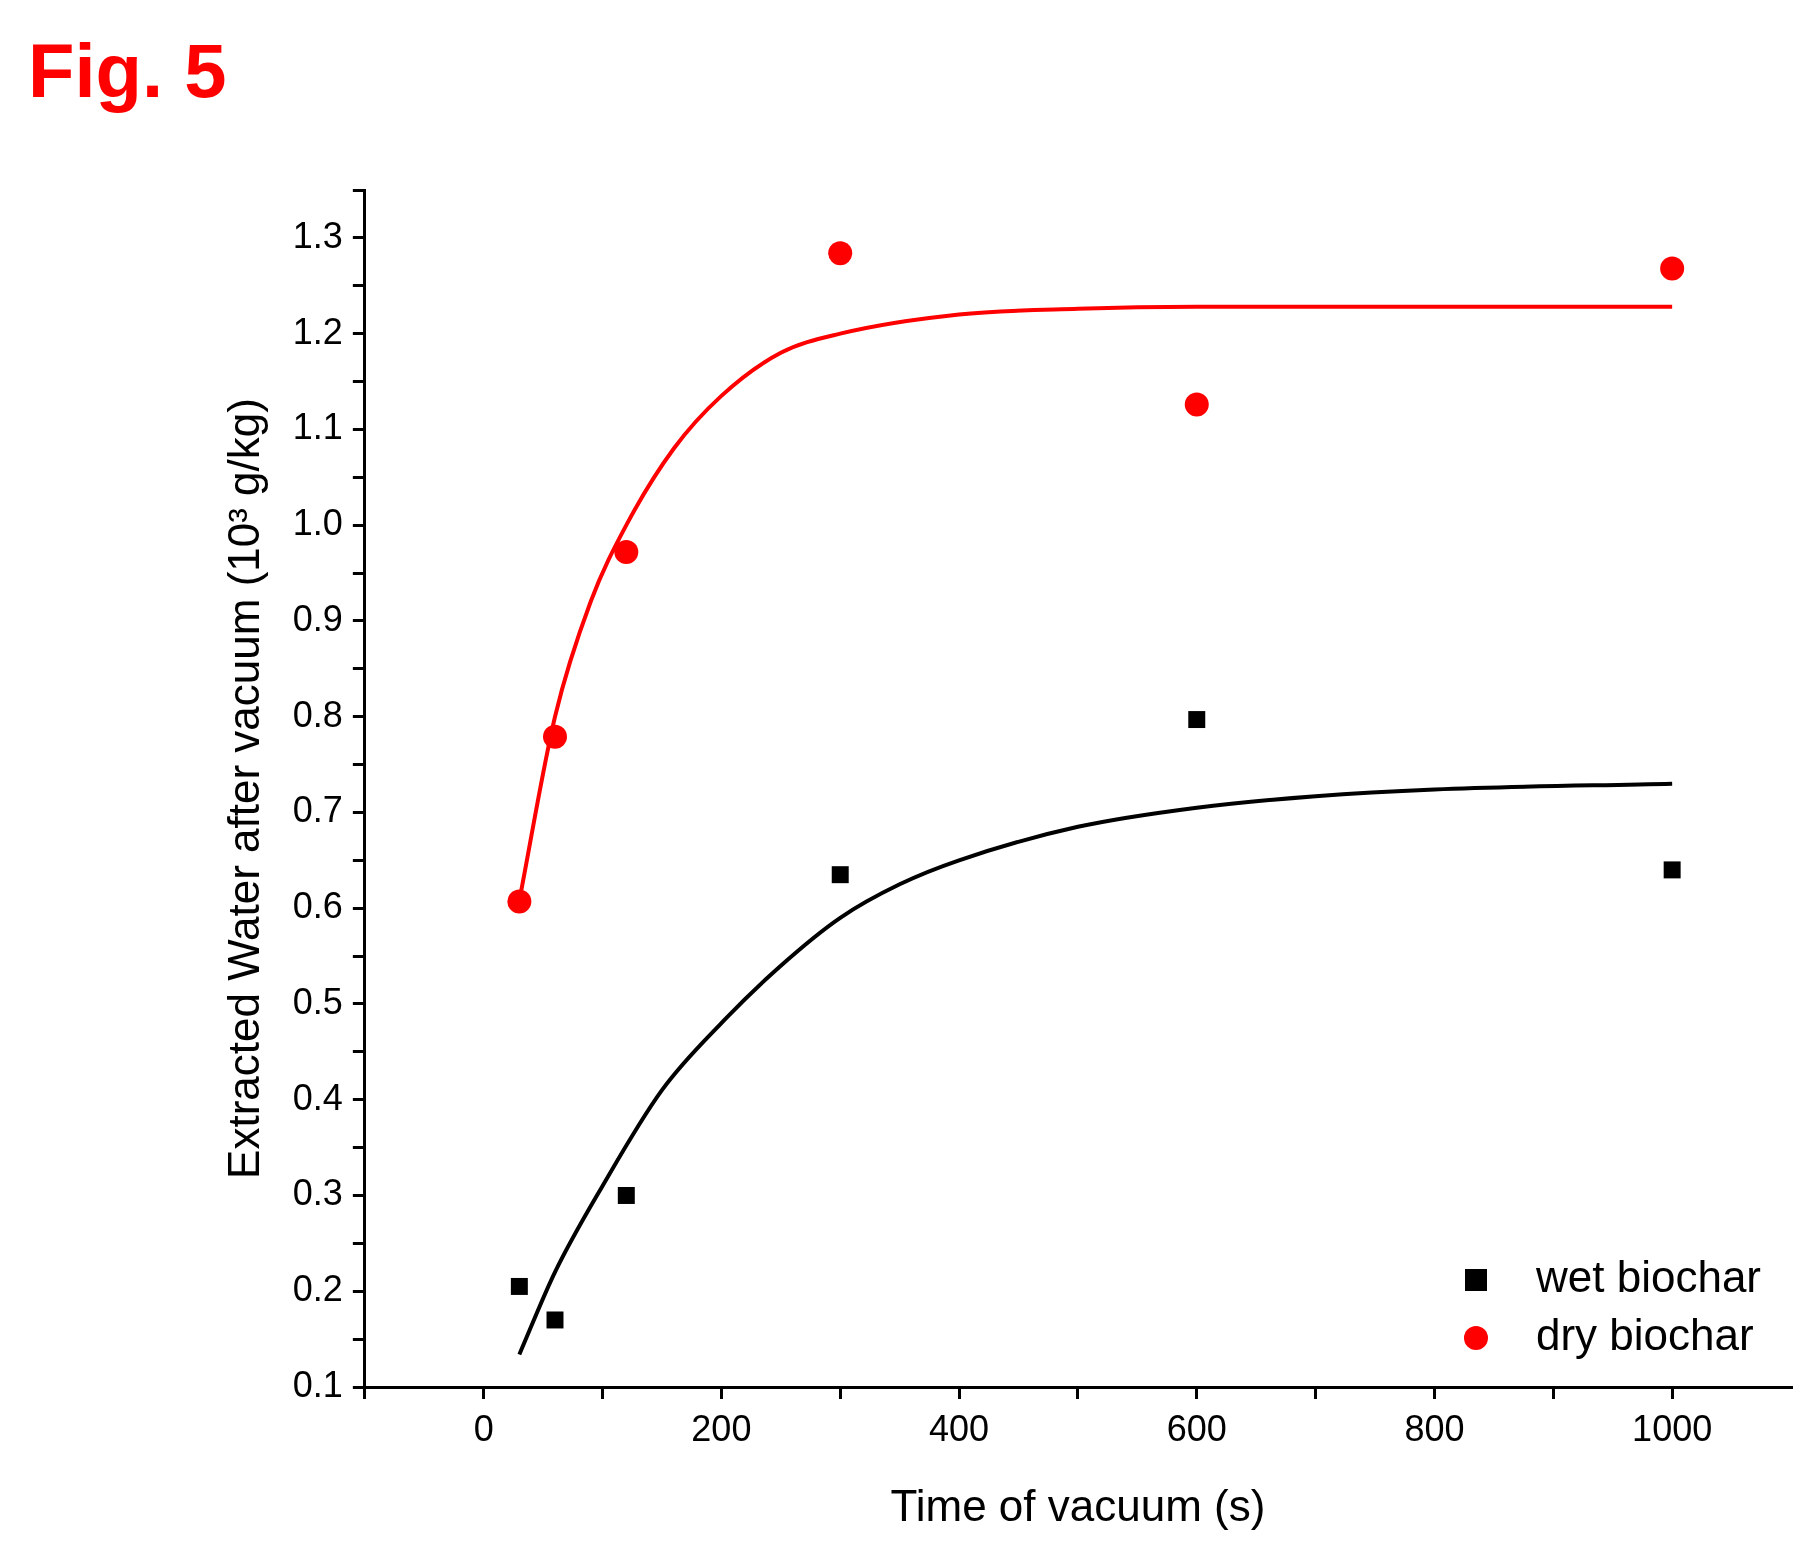  Describe the element at coordinates (317, 1001) in the screenshot. I see `y-tick-label: 0.5` at that location.